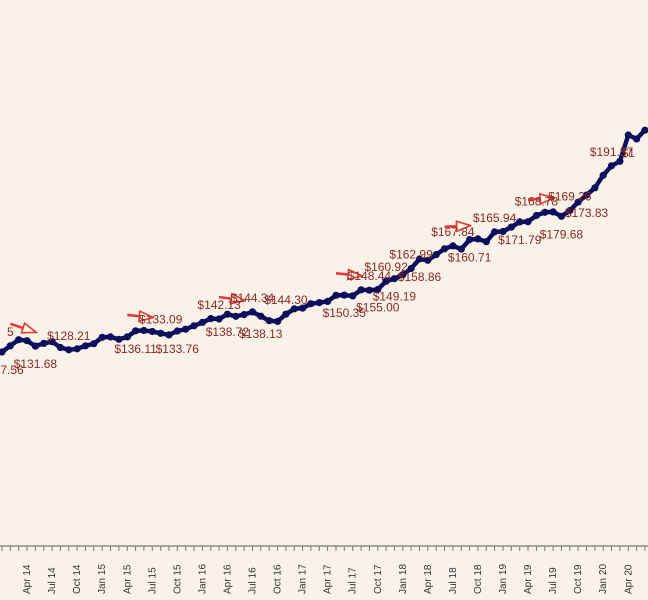 This screenshot has height=600, width=648. Describe the element at coordinates (328, 579) in the screenshot. I see `x-tick-label: Apr 17` at that location.